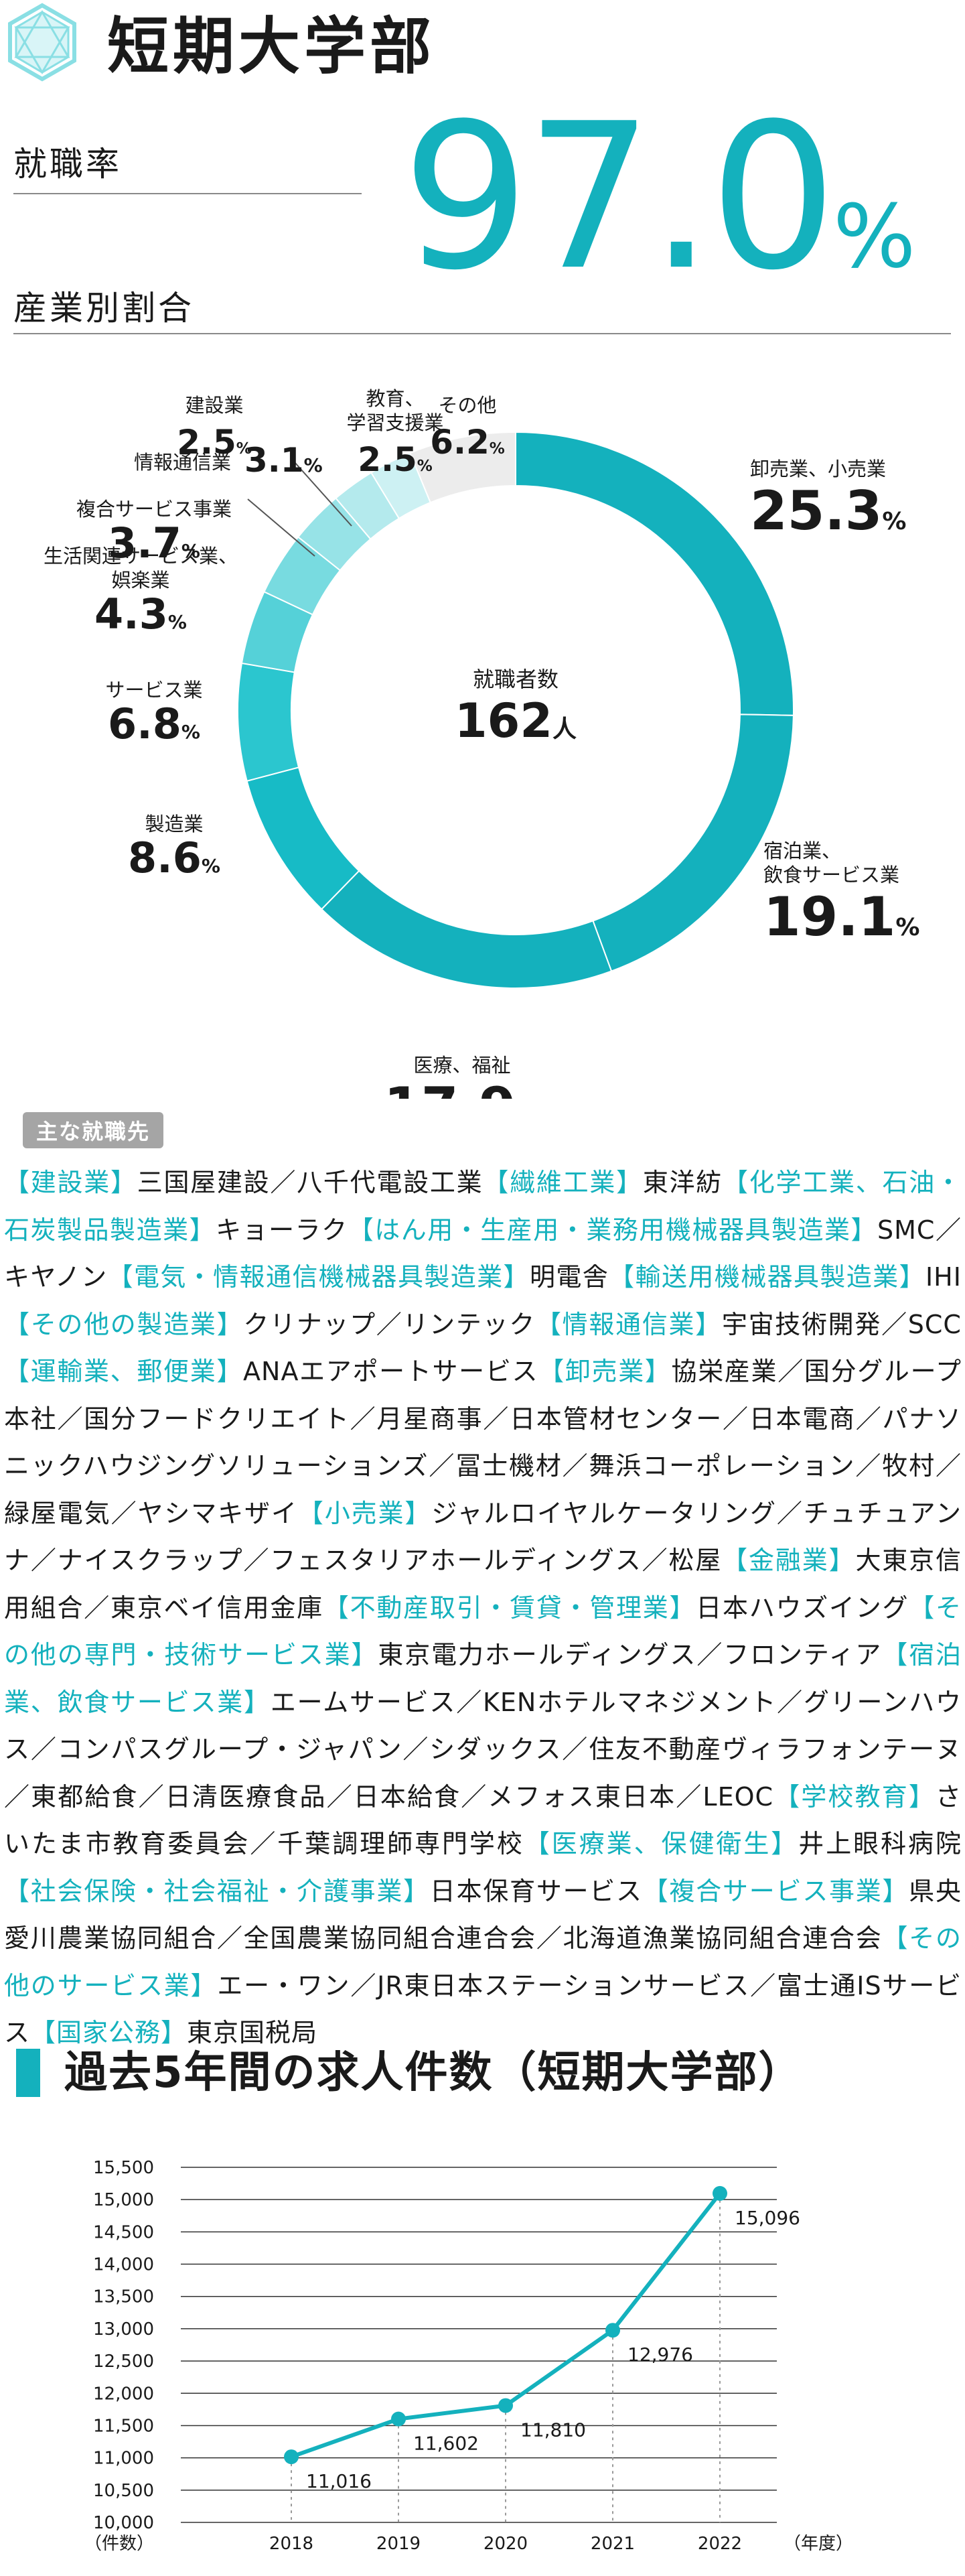 This screenshot has width=965, height=2576. What do you see at coordinates (103, 308) in the screenshot?
I see `industry-ratio-label: 産業別割合` at bounding box center [103, 308].